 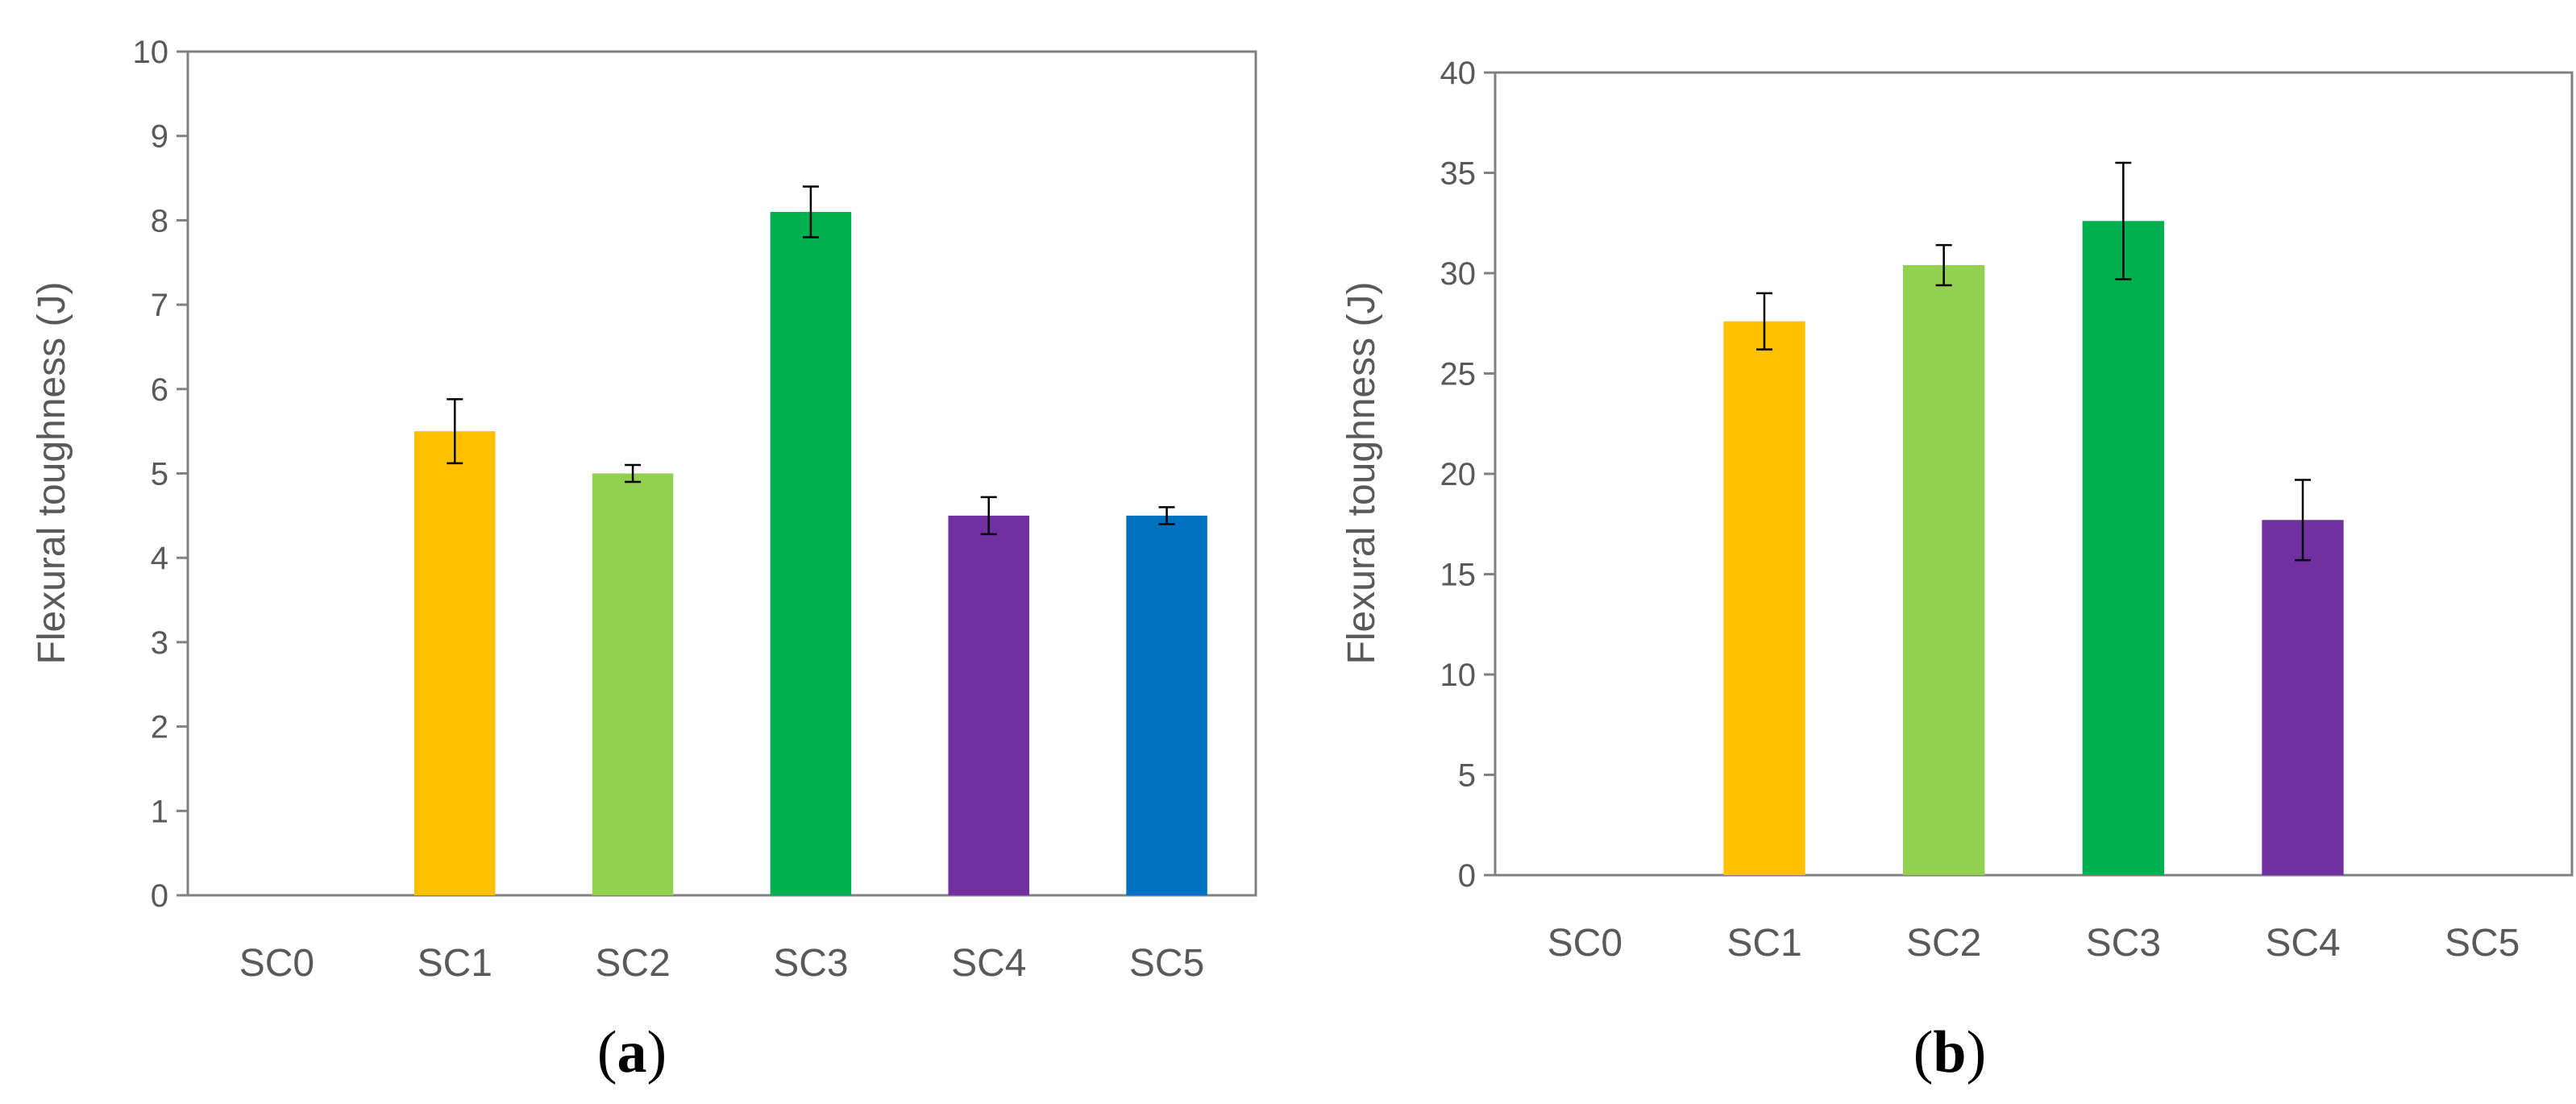 What do you see at coordinates (159, 221) in the screenshot?
I see `y-tick-label: 8` at bounding box center [159, 221].